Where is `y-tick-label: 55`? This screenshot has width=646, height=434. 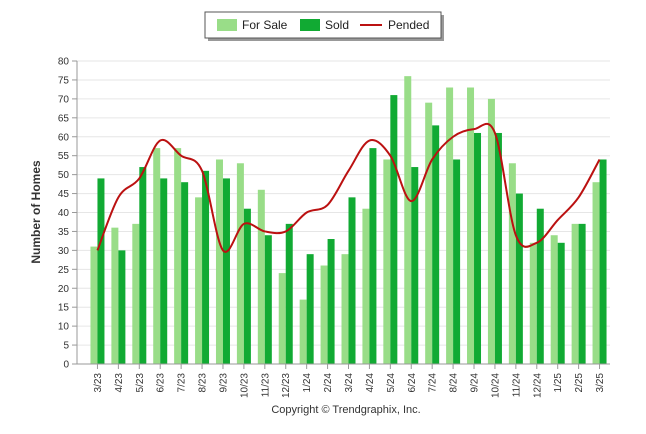
y-tick-label: 55 is located at coordinates (64, 156).